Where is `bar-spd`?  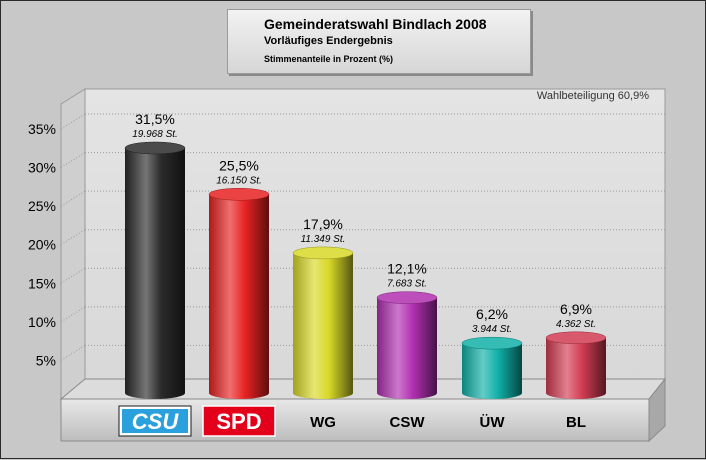 bar-spd is located at coordinates (239, 293).